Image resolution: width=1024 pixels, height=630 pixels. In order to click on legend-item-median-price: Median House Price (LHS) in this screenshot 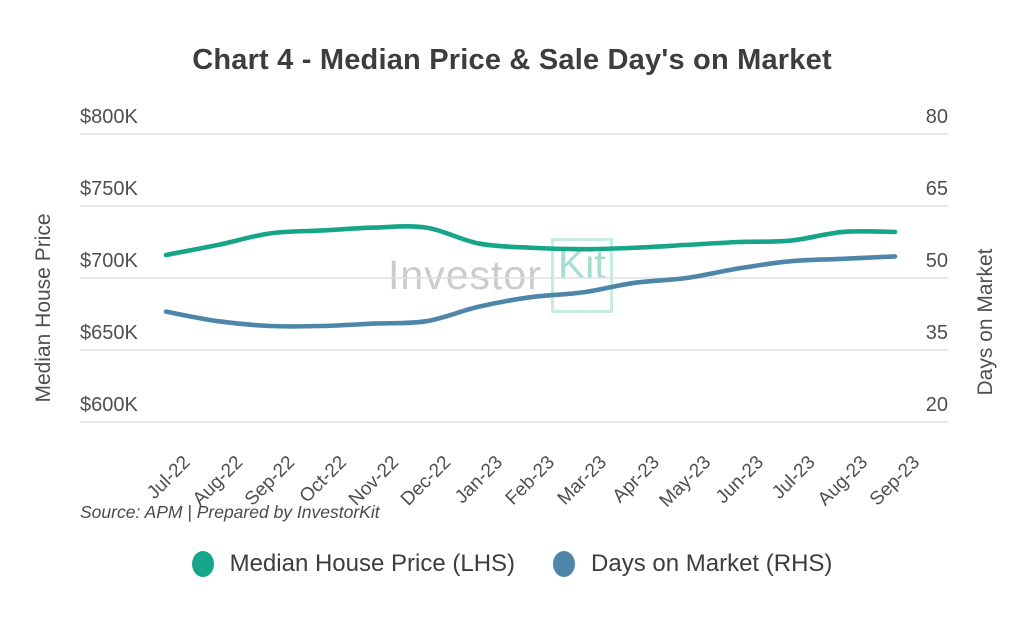, I will do `click(353, 564)`.